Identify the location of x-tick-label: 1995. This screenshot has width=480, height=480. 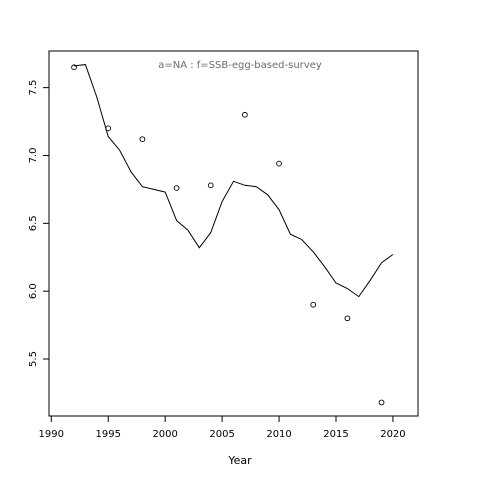
(107, 434).